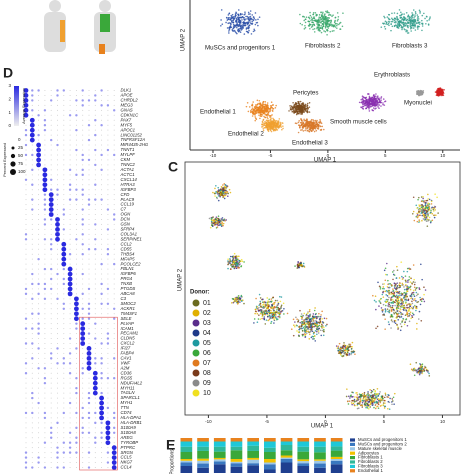 The width and height of the screenshot is (474, 474). Describe the element at coordinates (132, 422) in the screenshot. I see `gene-label: HLA-DRB1` at that location.